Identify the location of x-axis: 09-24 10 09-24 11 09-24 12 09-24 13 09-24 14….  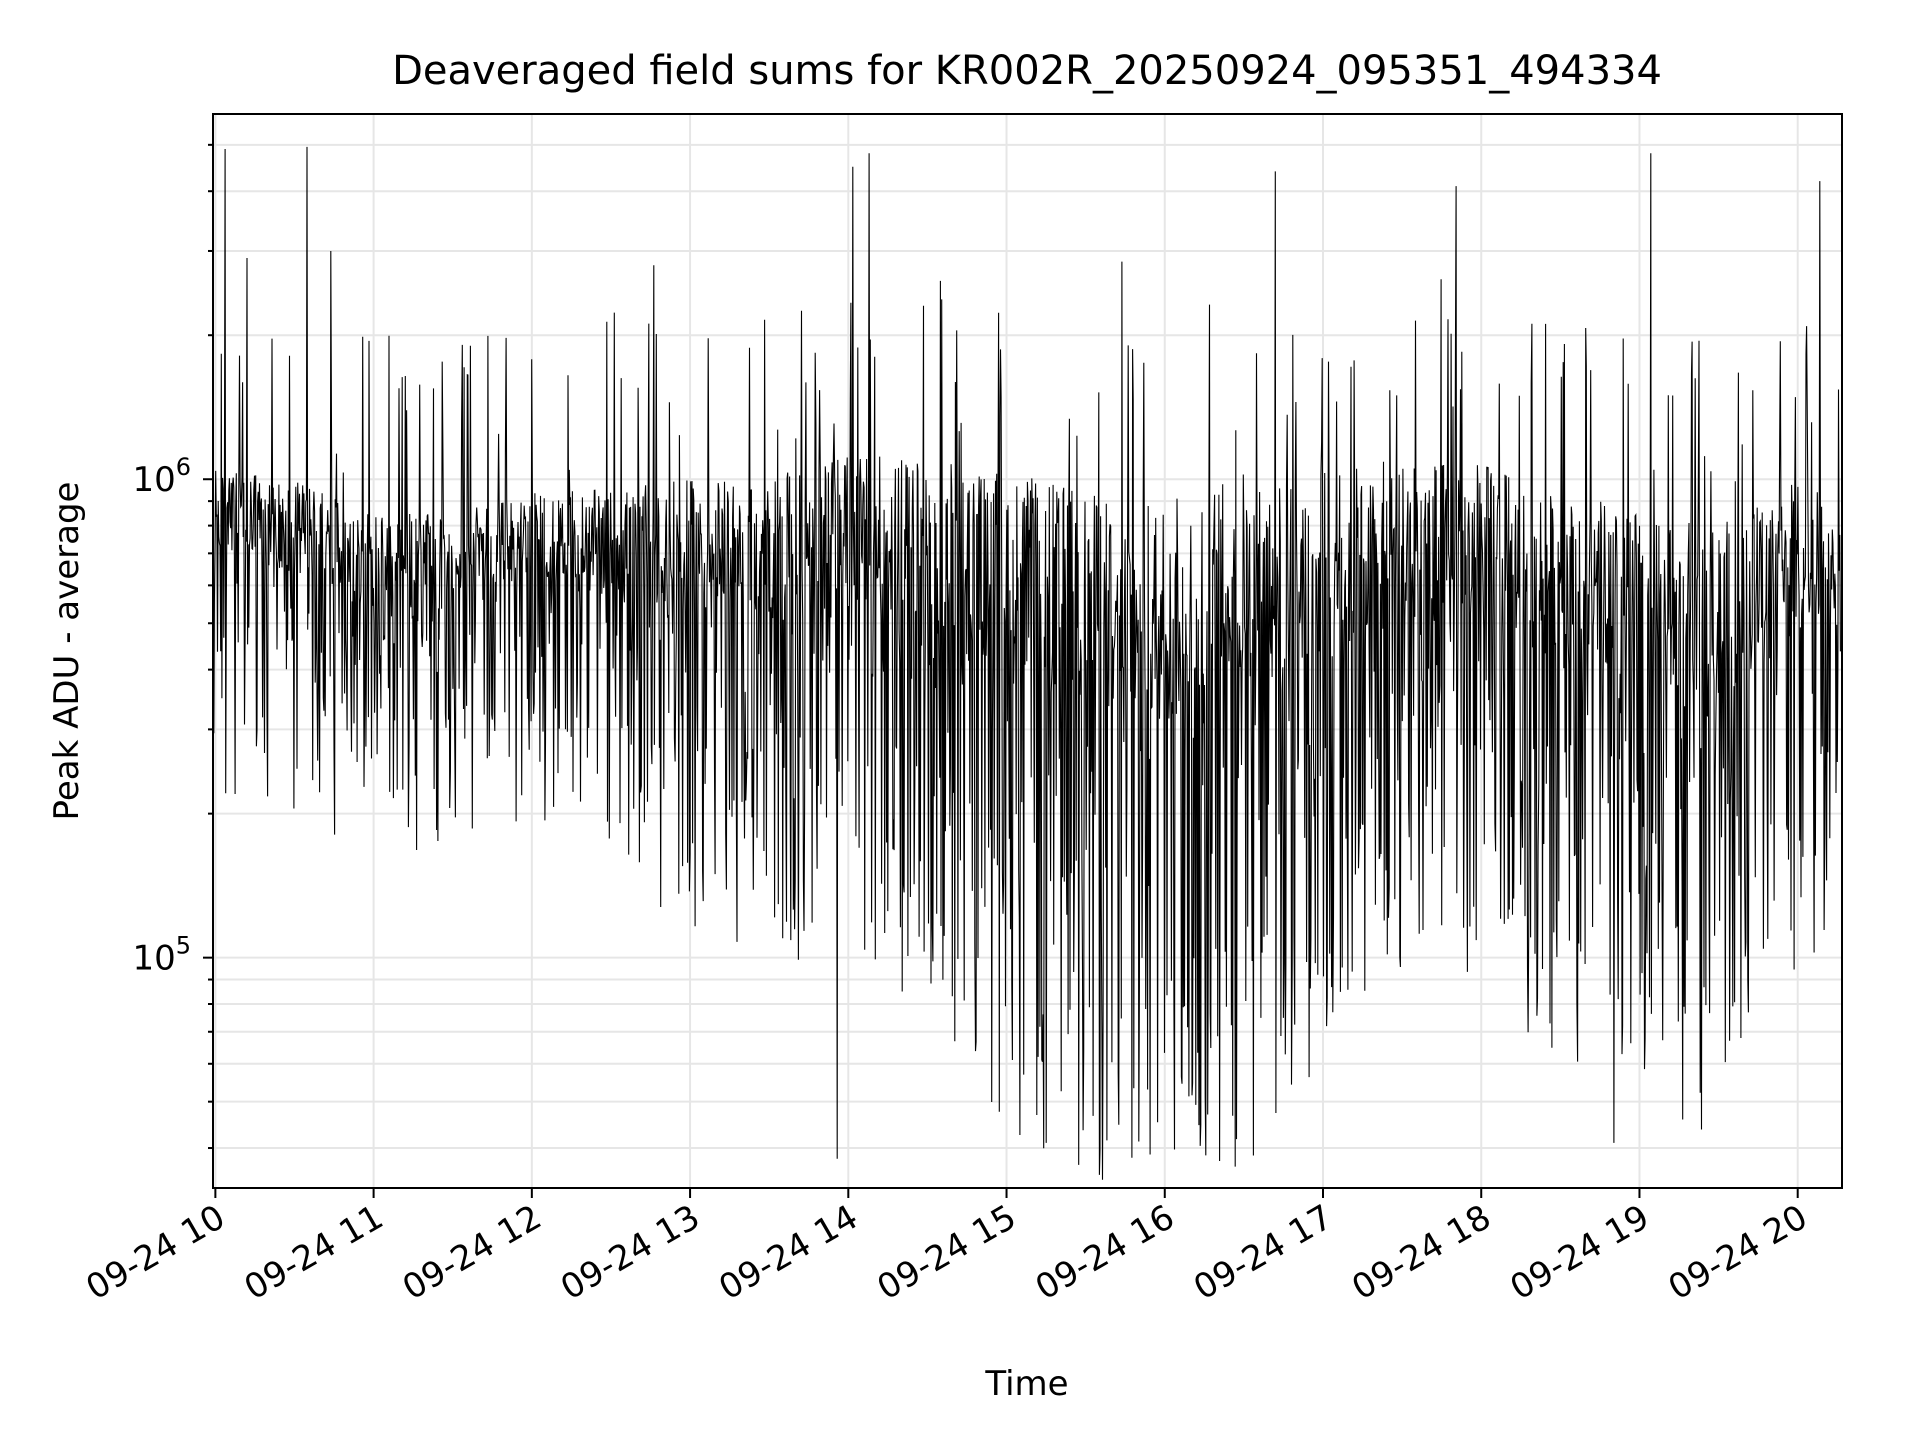
(946, 1248).